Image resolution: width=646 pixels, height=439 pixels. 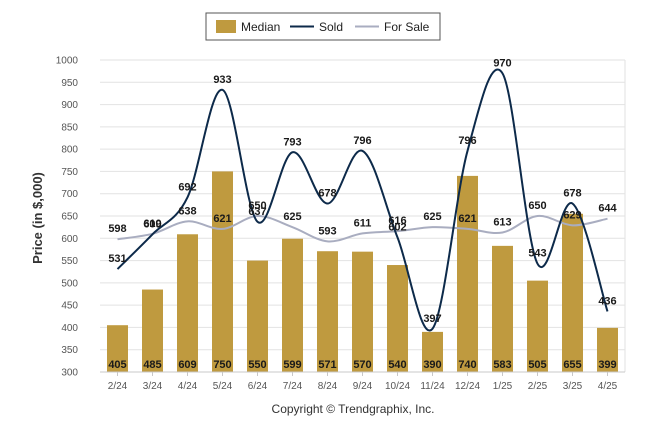 What do you see at coordinates (67, 61) in the screenshot?
I see `y-tick-label: 1000` at bounding box center [67, 61].